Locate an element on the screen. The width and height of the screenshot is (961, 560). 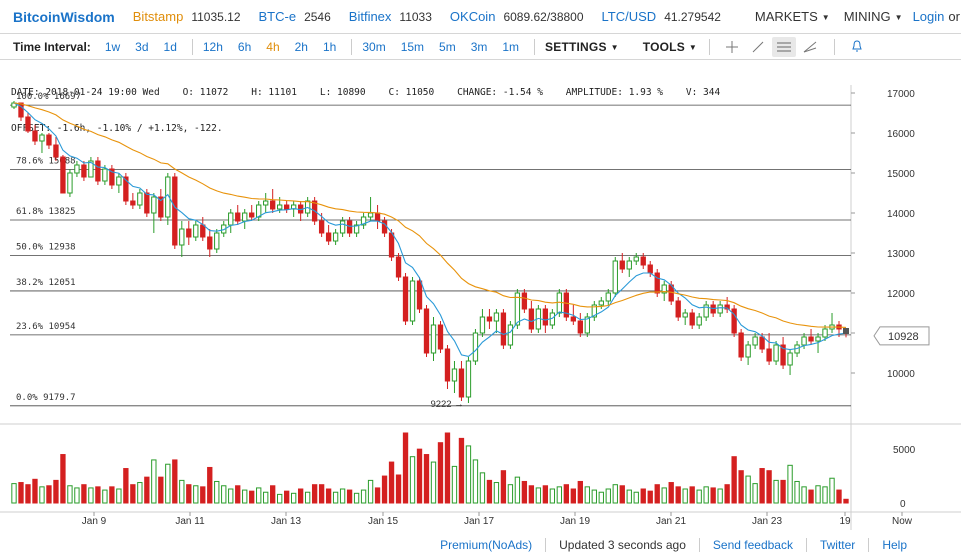
premium-link: Premium(NoAds) is located at coordinates (486, 545).